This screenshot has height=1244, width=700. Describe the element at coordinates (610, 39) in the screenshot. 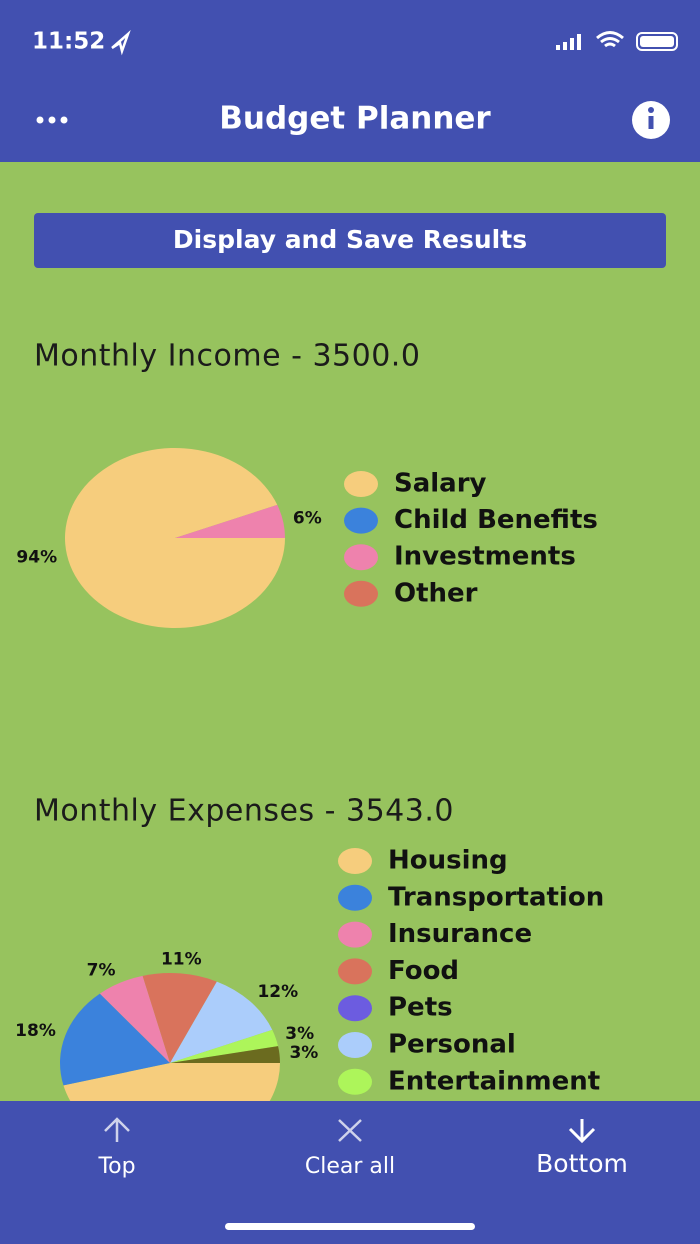

I see `wifi-icon` at that location.